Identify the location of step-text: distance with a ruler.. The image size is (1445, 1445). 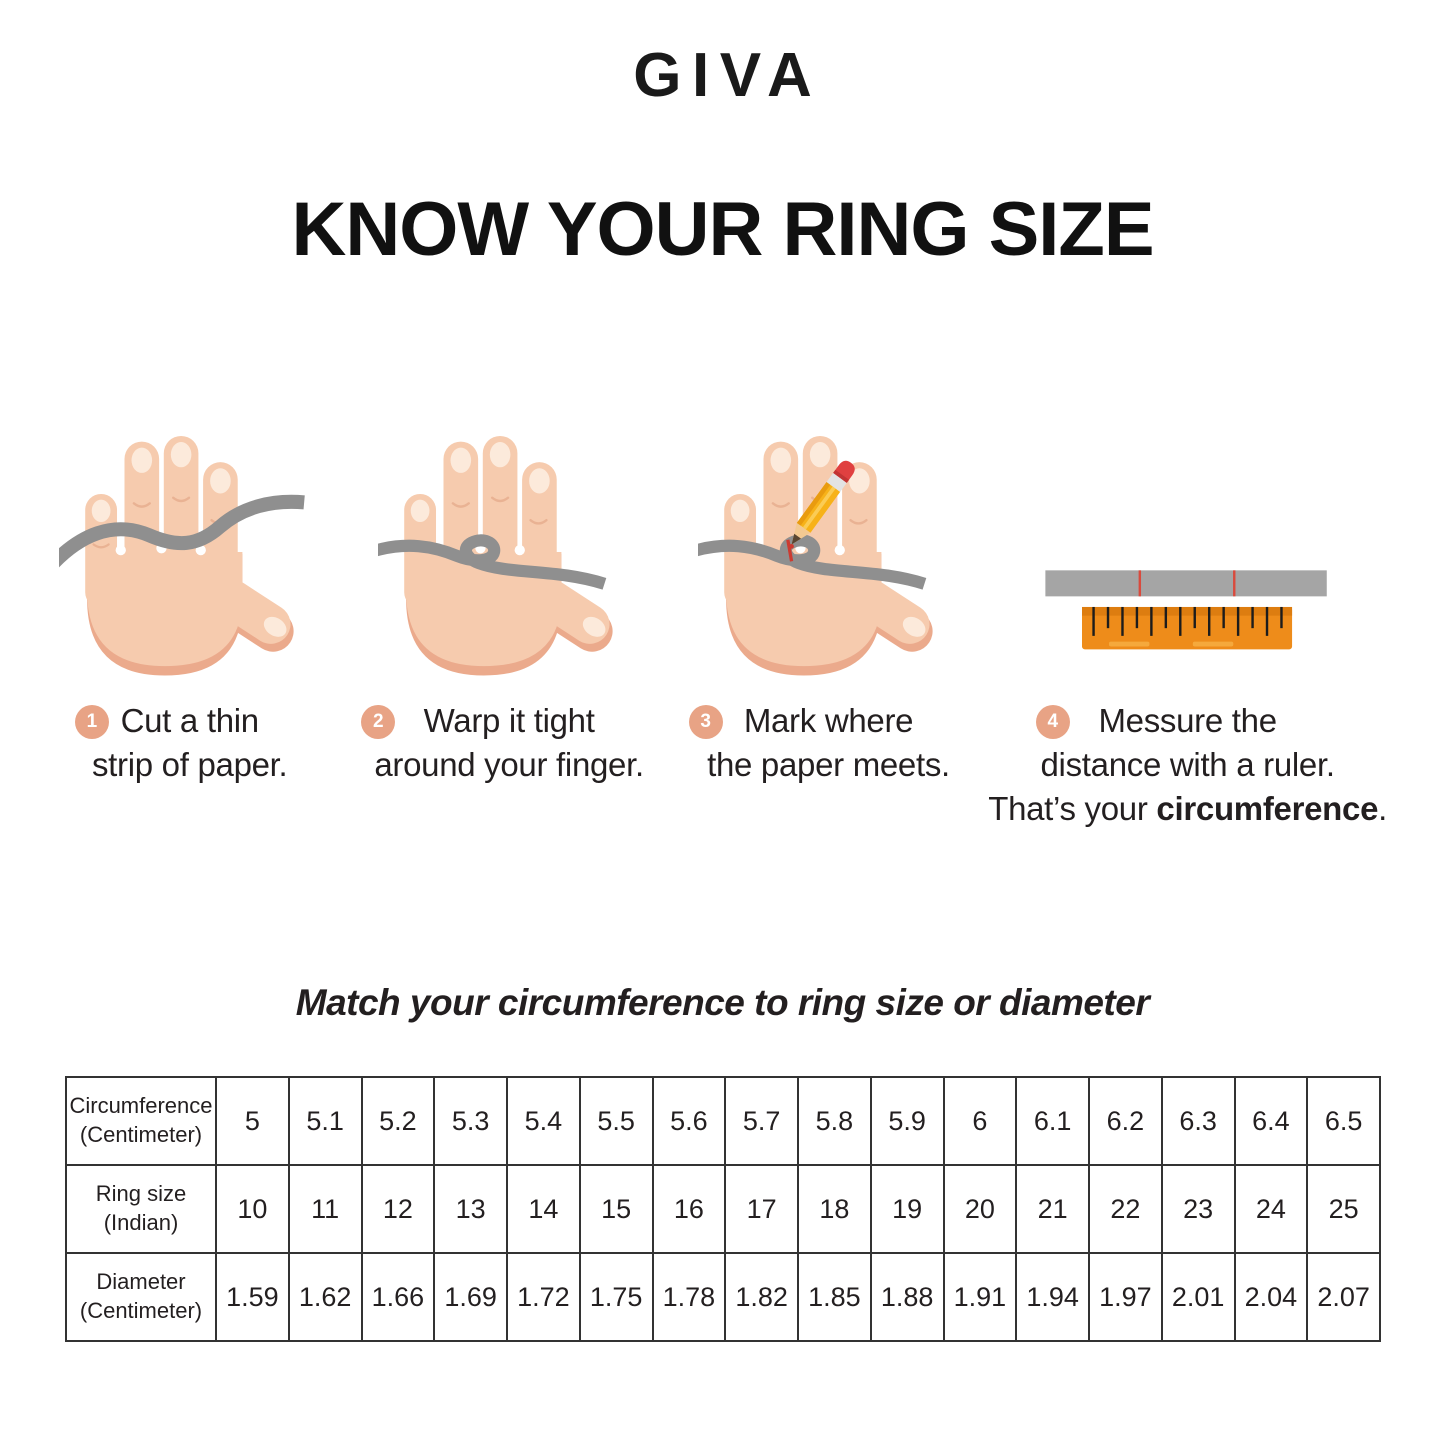
(1188, 764).